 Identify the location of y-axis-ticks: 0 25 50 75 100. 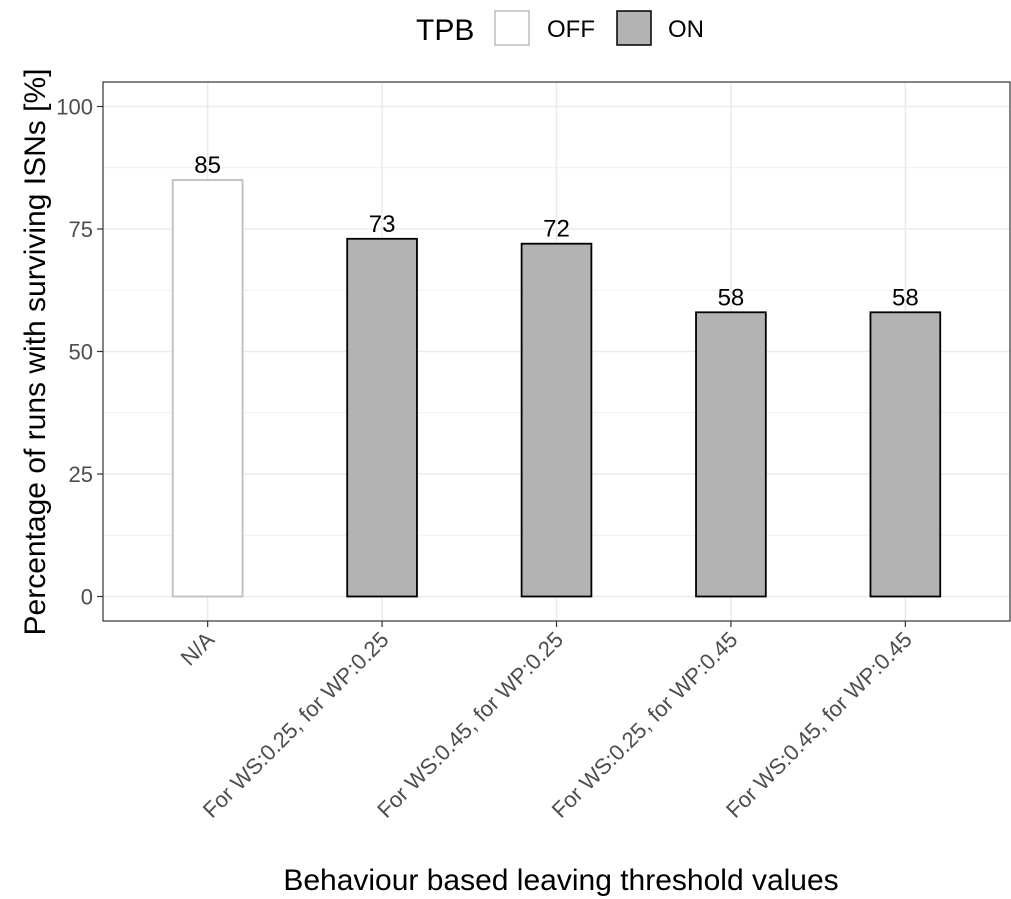
(79, 352).